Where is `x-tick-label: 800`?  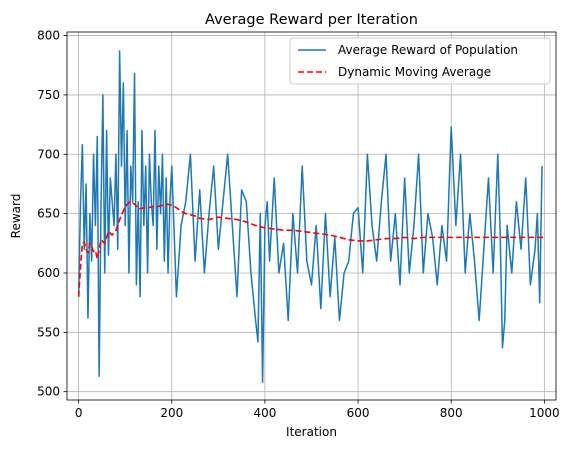 x-tick-label: 800 is located at coordinates (451, 413).